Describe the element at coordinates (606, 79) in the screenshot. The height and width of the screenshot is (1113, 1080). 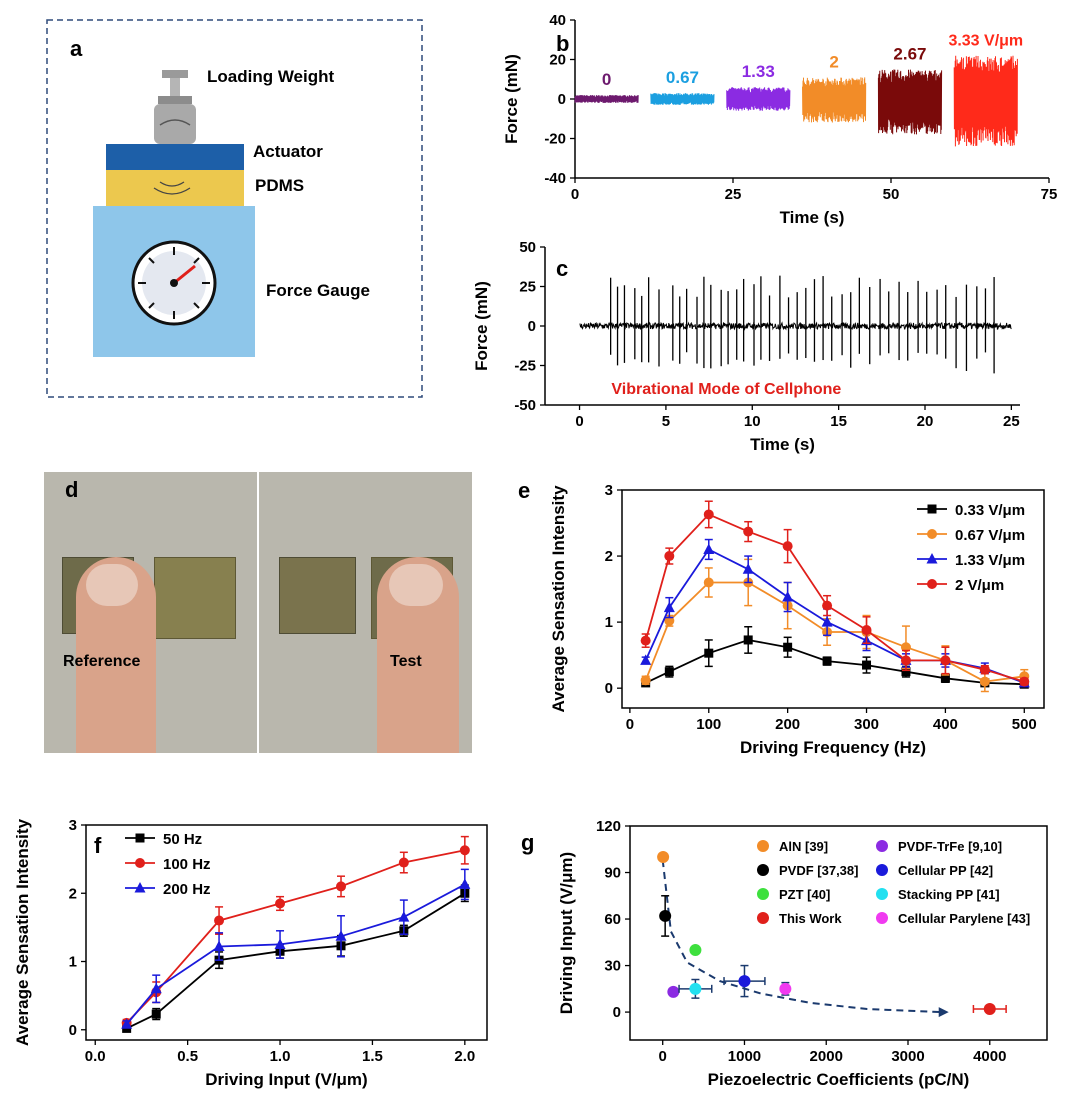
I see `series-label: 0` at that location.